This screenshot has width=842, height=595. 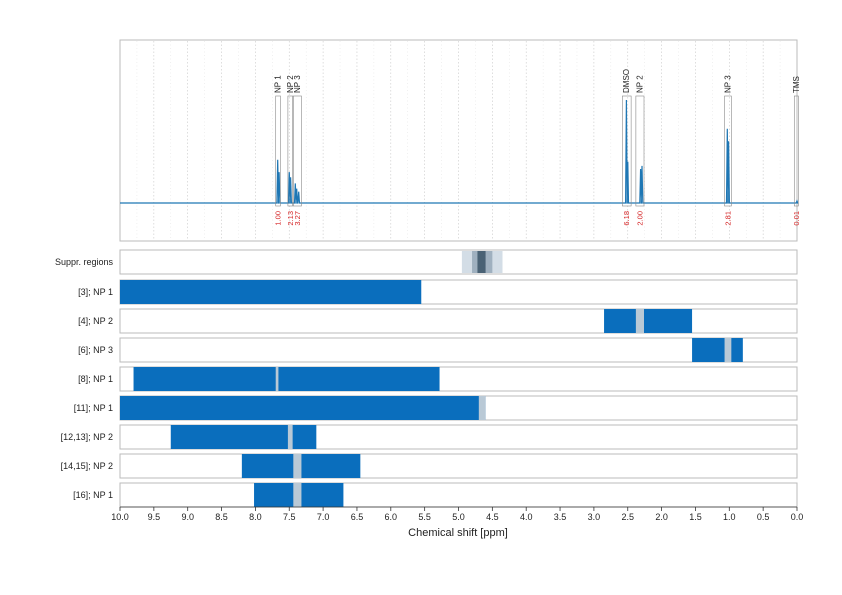 What do you see at coordinates (95, 350) in the screenshot?
I see `row-label: [6]; NP 3` at bounding box center [95, 350].